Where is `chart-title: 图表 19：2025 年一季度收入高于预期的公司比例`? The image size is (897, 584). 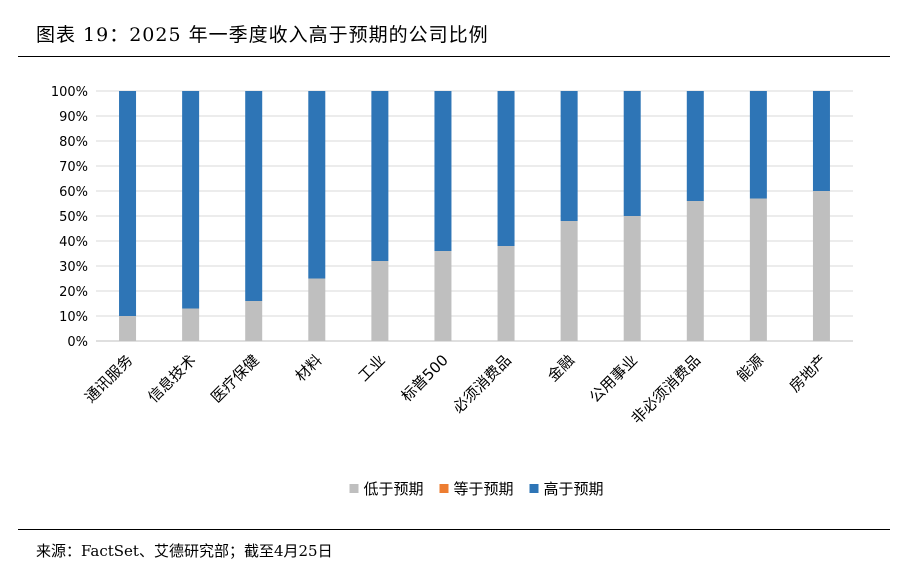
chart-title: 图表 19：2025 年一季度收入高于预期的公司比例 is located at coordinates (262, 35).